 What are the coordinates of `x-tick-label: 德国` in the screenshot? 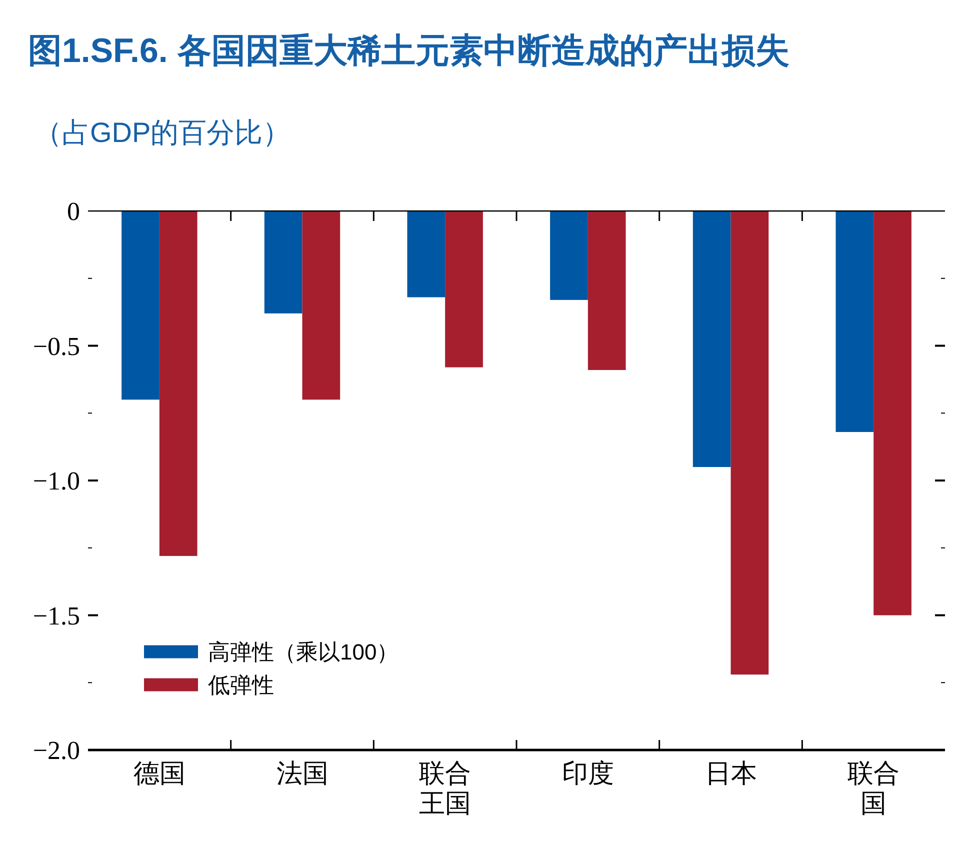 It's located at (159, 773).